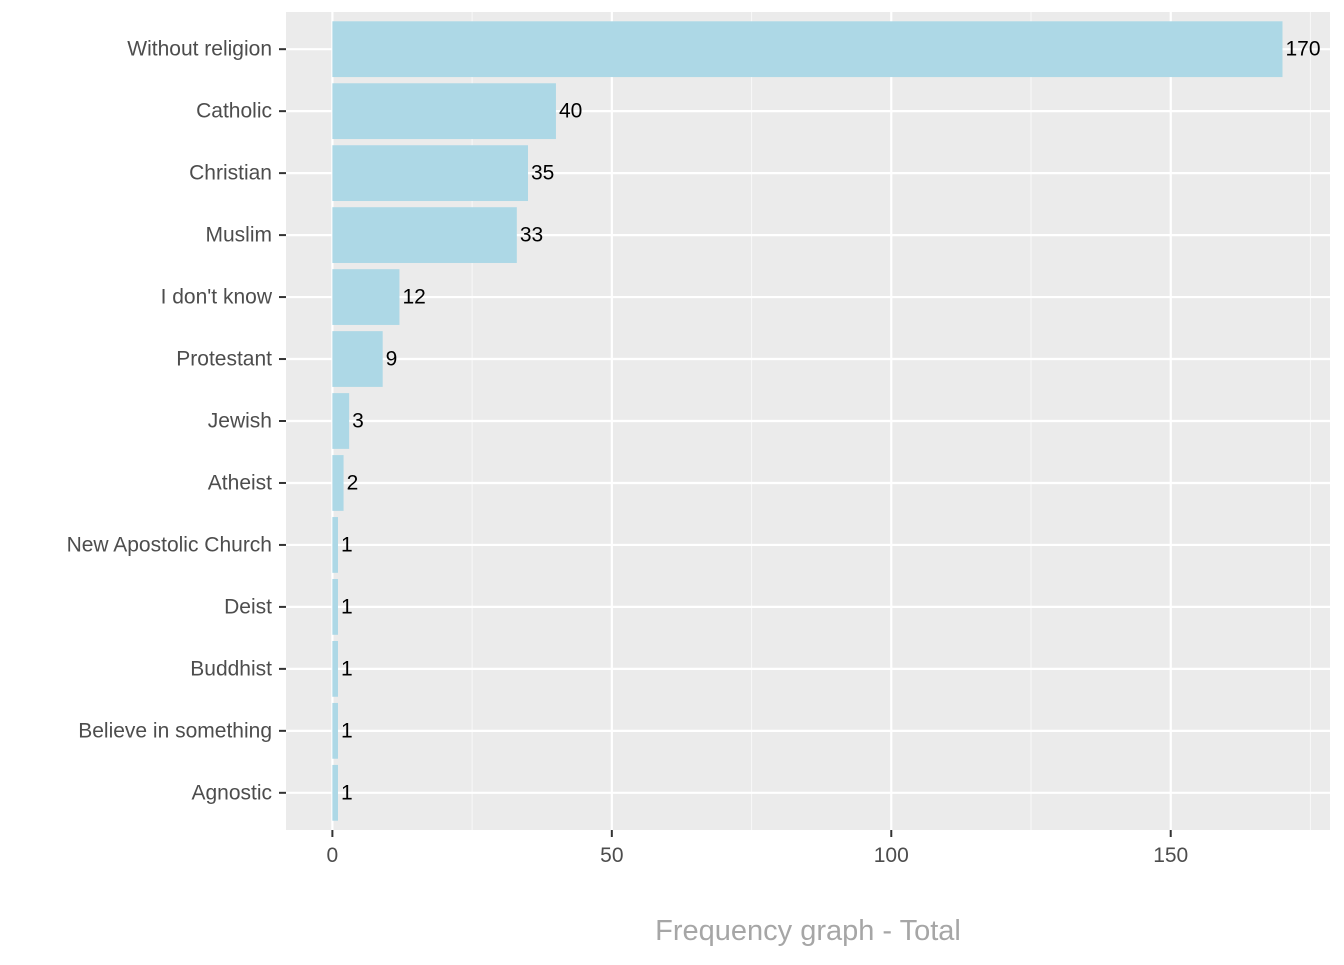 The height and width of the screenshot is (965, 1344). What do you see at coordinates (392, 359) in the screenshot?
I see `data-label: 9` at bounding box center [392, 359].